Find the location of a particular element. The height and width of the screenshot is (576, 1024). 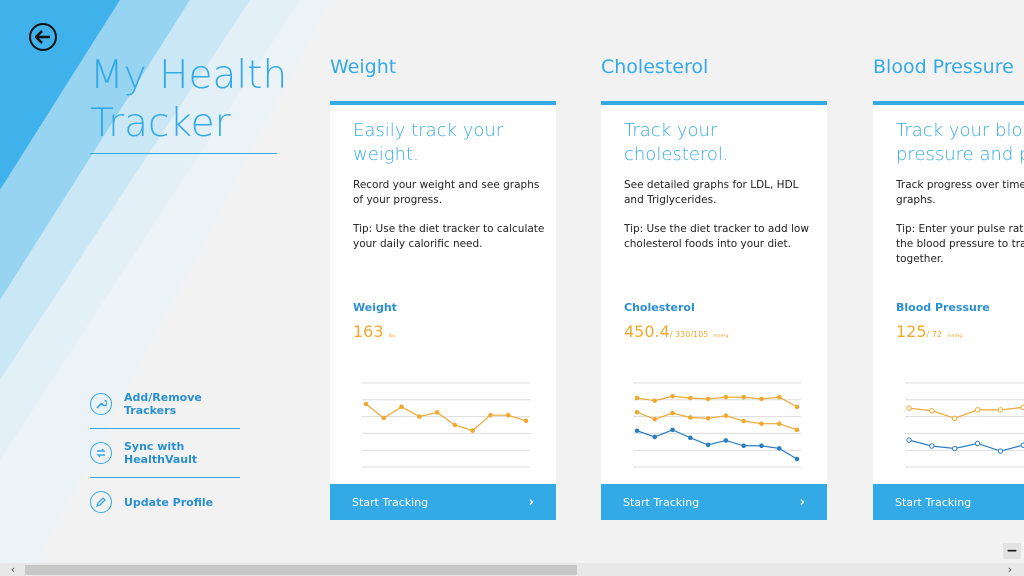

metric-unit: lbs is located at coordinates (392, 336).